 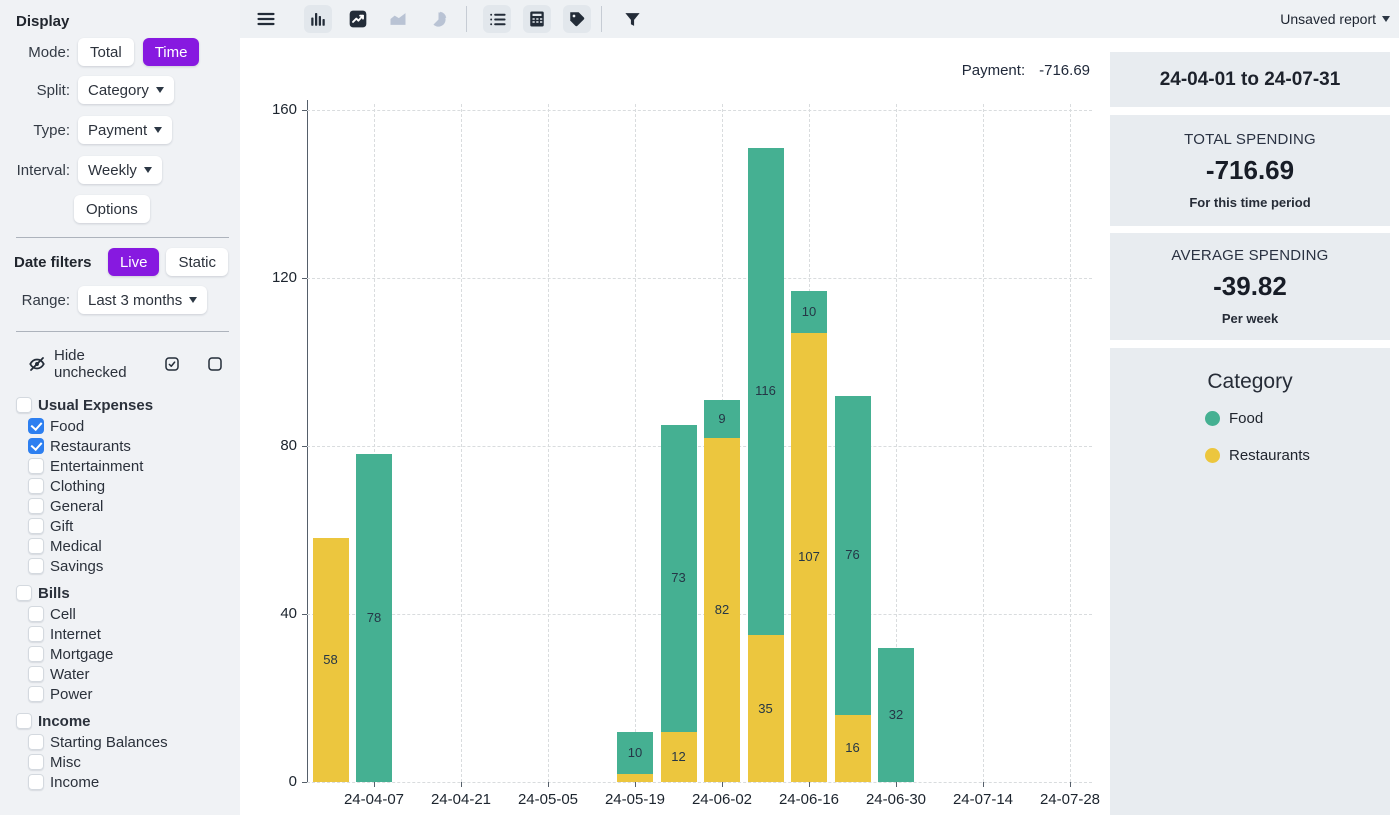 I want to click on item-label: Internet, so click(x=75, y=634).